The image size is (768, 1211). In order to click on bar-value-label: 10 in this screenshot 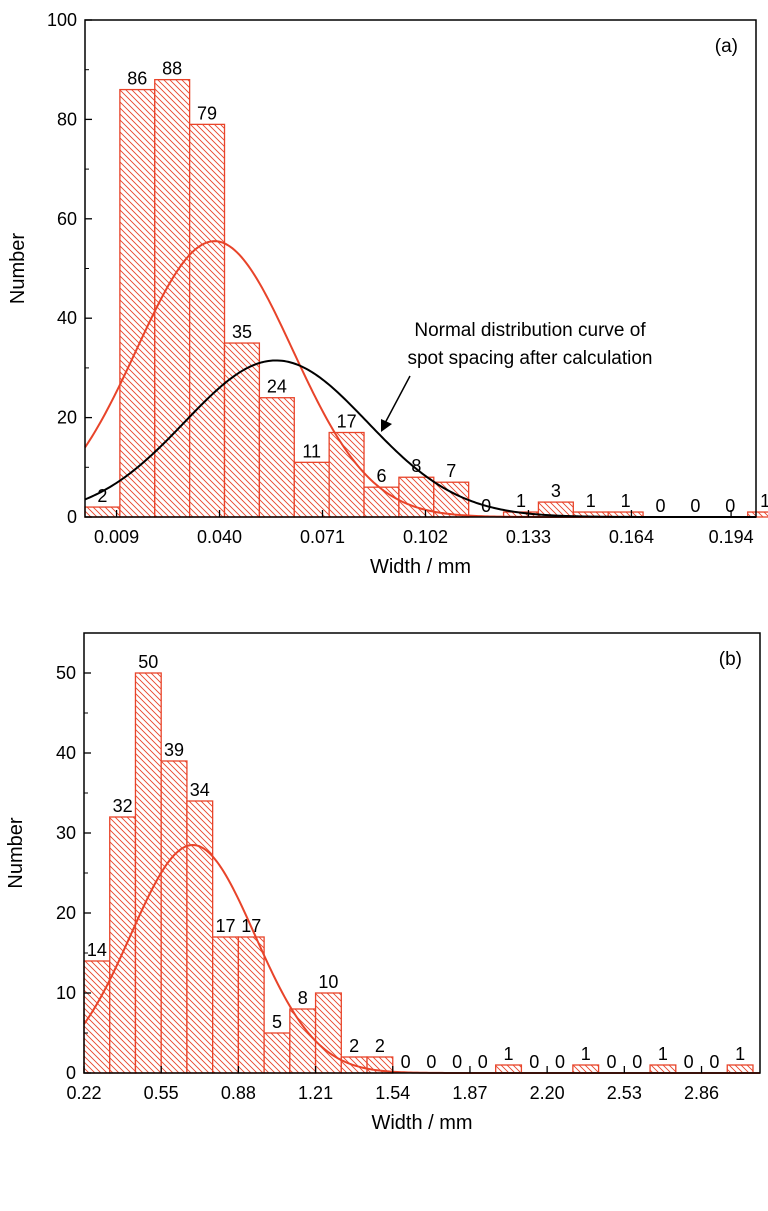, I will do `click(328, 982)`.